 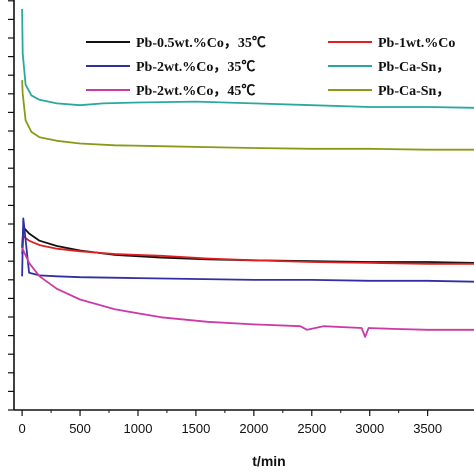 I want to click on x-tick-label: 1000, so click(x=138, y=428).